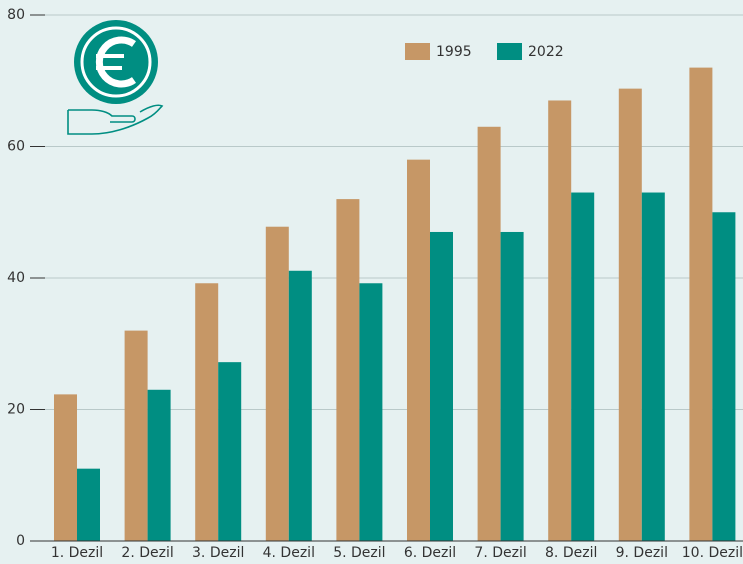  I want to click on x-tick-label: 8. Dezil, so click(571, 553).